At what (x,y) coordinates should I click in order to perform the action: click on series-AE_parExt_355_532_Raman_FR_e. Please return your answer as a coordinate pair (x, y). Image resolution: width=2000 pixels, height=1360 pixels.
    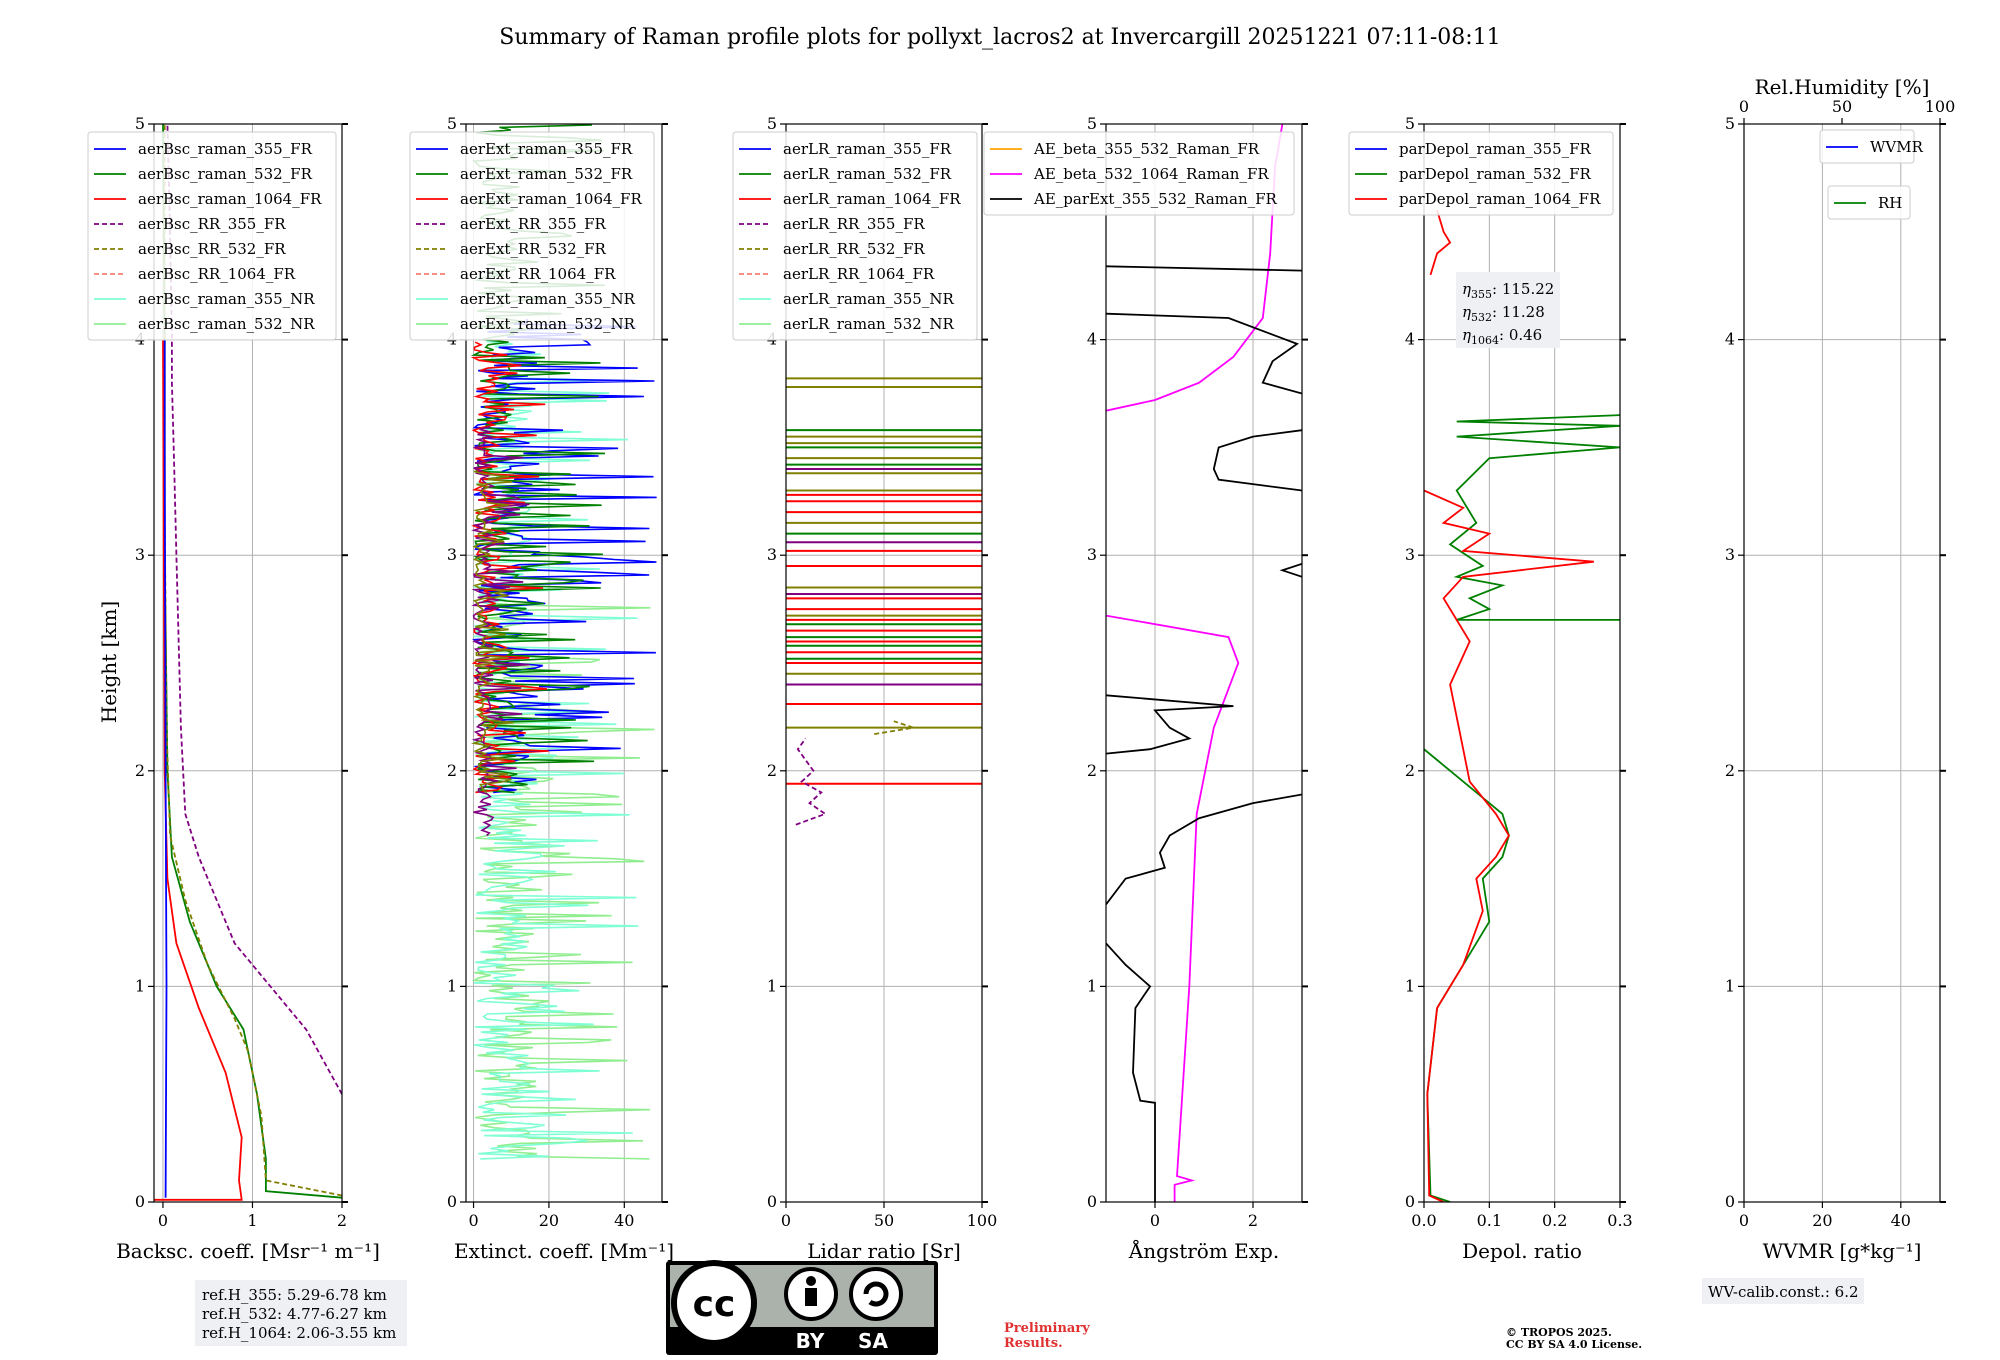
    Looking at the image, I should click on (1257, 460).